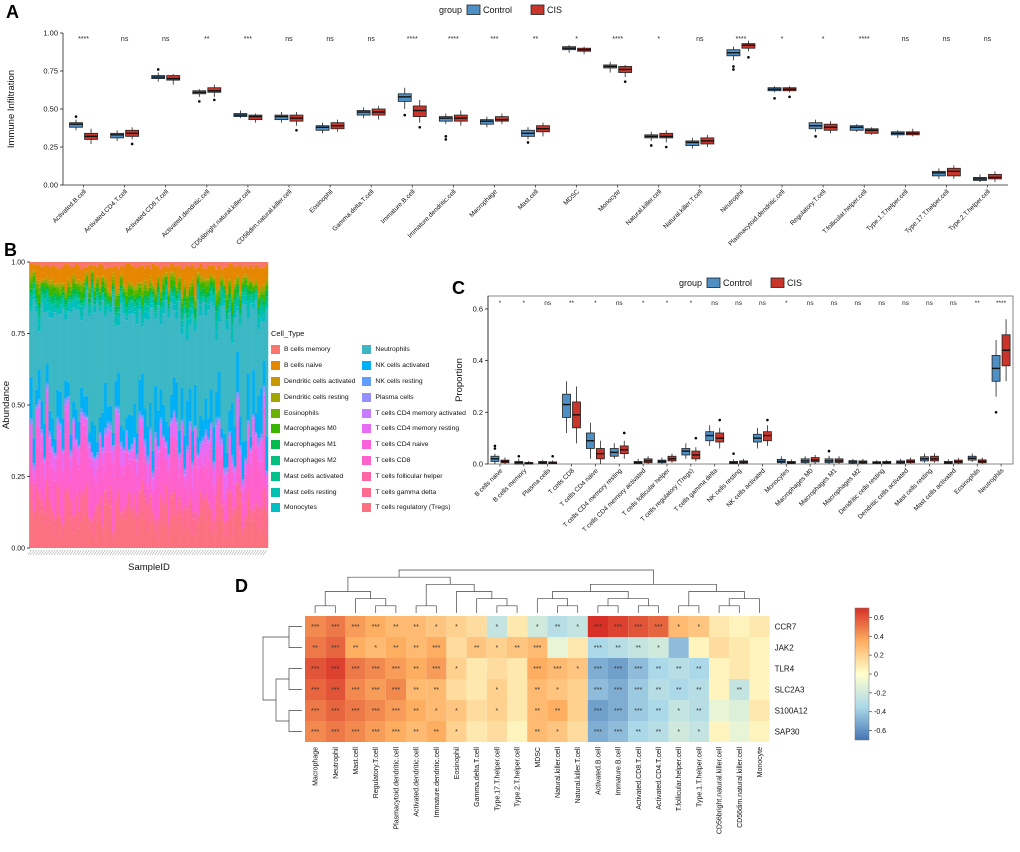 The width and height of the screenshot is (1020, 852). What do you see at coordinates (310, 460) in the screenshot?
I see `cell-type-legend-label: Macrophages M2` at bounding box center [310, 460].